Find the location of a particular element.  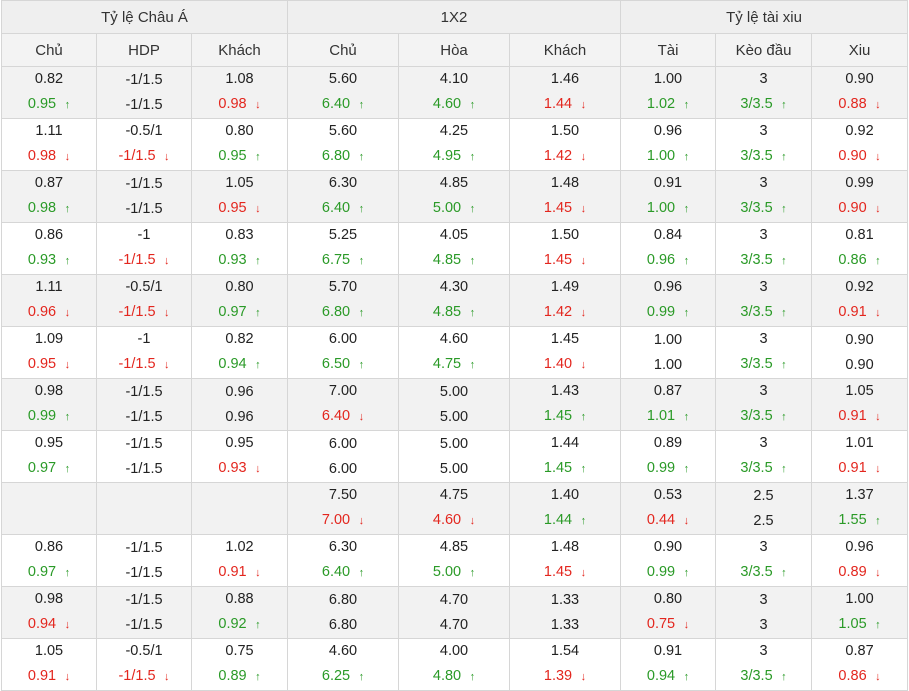

odds-cell-under-odds: 1.01 0.91 ↓ is located at coordinates (860, 456).